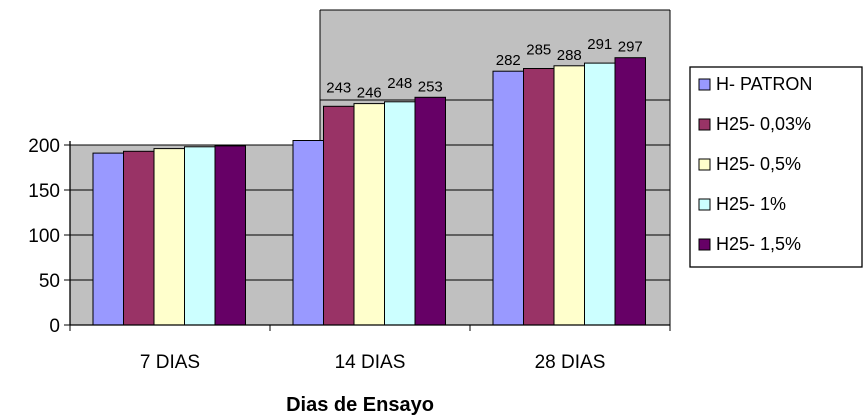  What do you see at coordinates (369, 93) in the screenshot?
I see `data-label-2-3: 246` at bounding box center [369, 93].